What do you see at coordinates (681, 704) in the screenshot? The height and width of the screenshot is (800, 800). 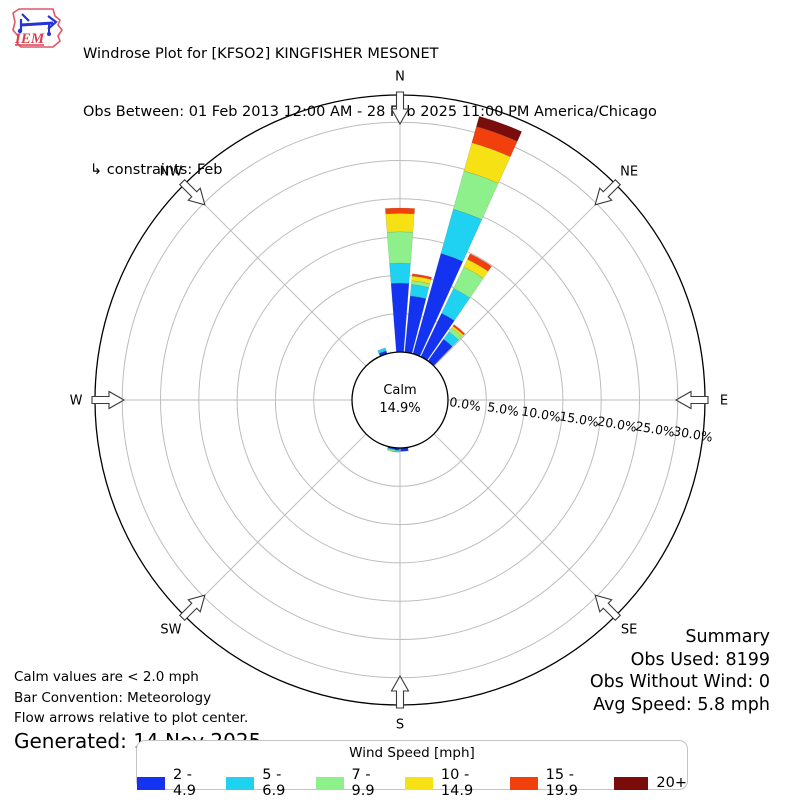 I see `summary-avg-speed: Avg Speed: 5.8 mph` at bounding box center [681, 704].